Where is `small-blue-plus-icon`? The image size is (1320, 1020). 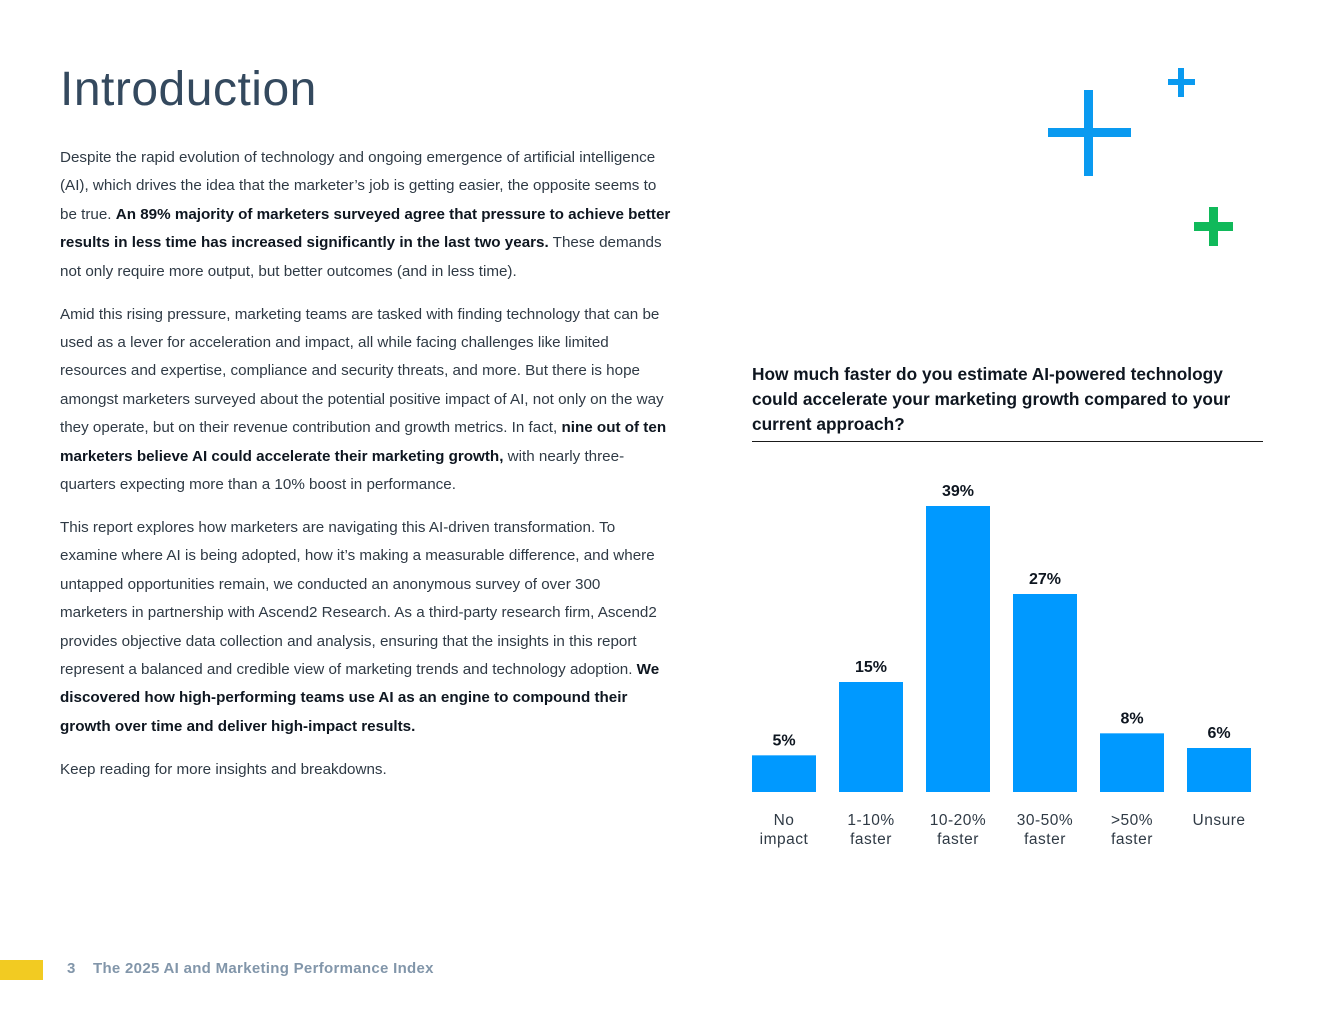
small-blue-plus-icon is located at coordinates (1181, 82).